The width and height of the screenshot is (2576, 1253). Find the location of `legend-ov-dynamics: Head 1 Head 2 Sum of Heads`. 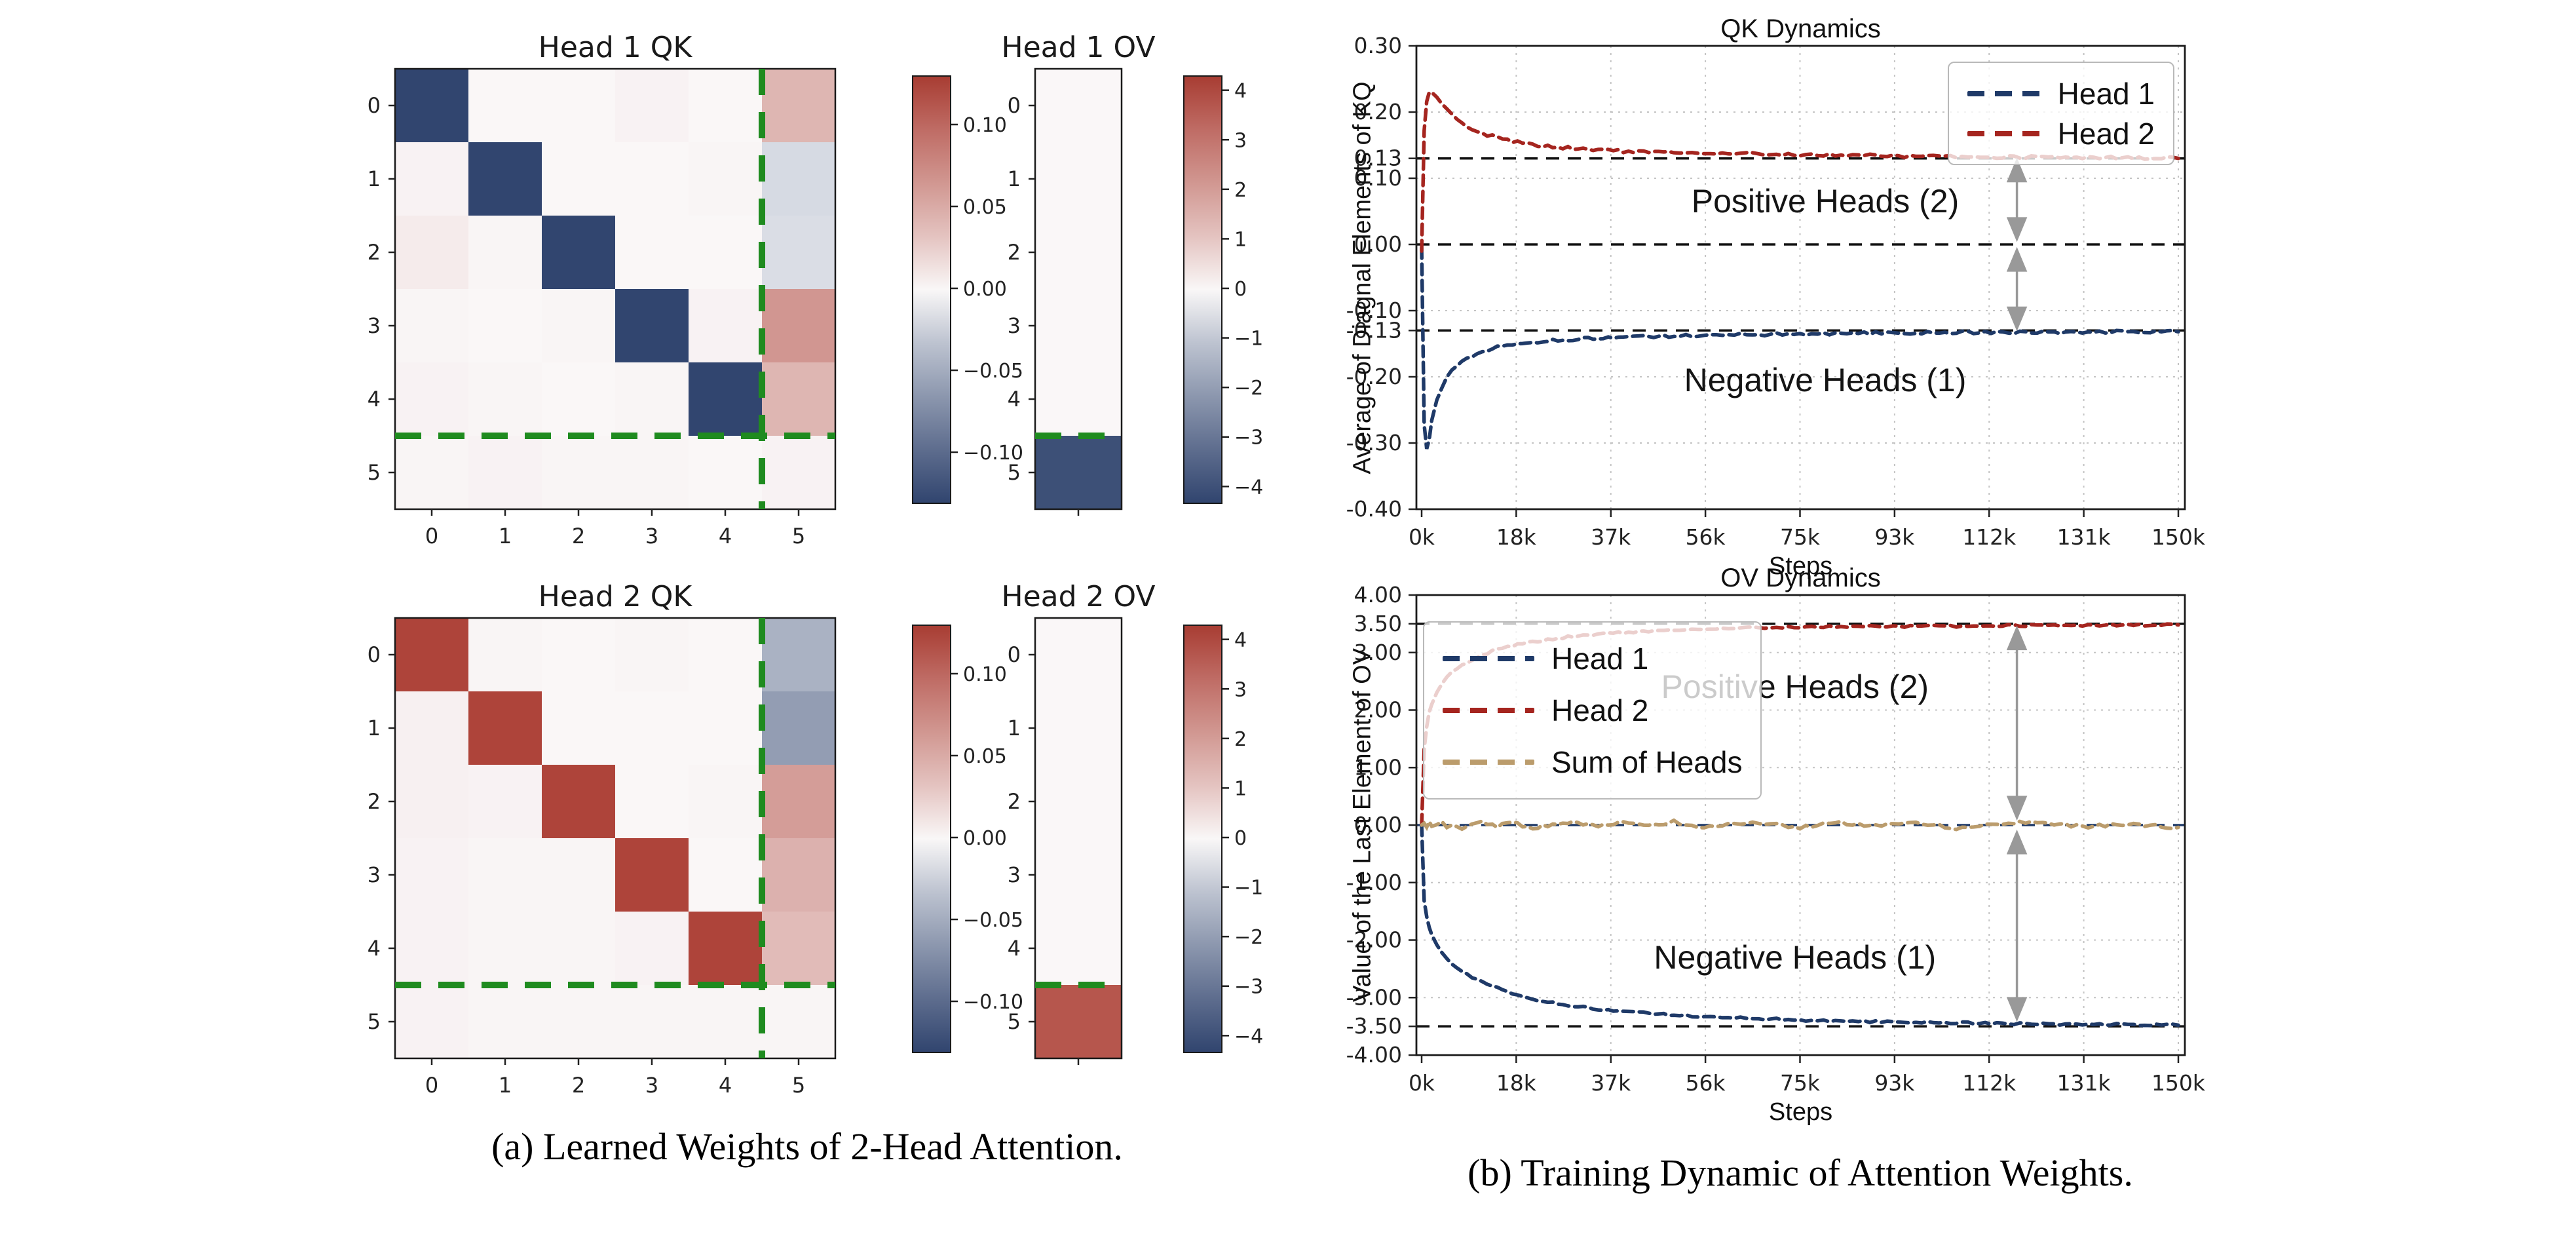

legend-ov-dynamics: Head 1 Head 2 Sum of Heads is located at coordinates (1593, 710).